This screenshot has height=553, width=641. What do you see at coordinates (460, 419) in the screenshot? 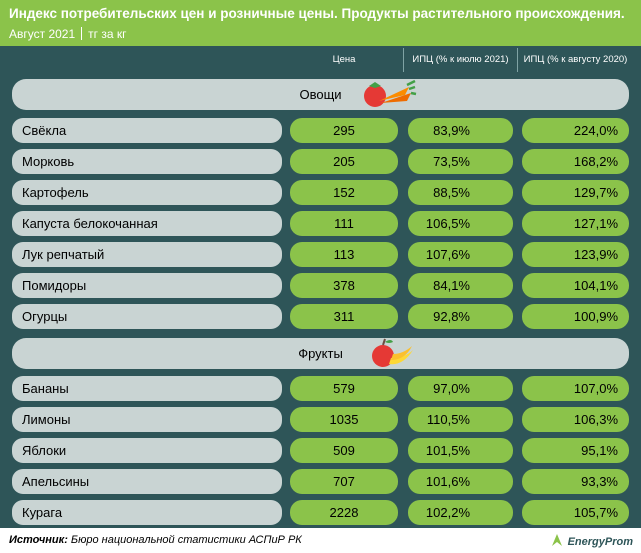
I see `cpi-month-cell: 110,5%` at bounding box center [460, 419].